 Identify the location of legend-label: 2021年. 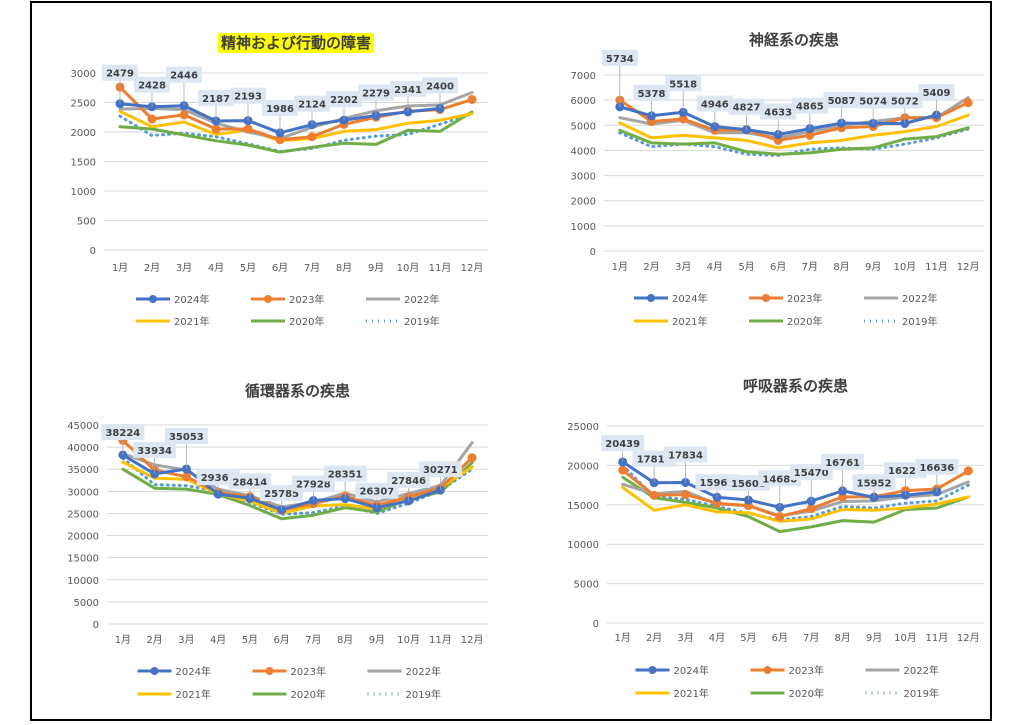
(191, 321).